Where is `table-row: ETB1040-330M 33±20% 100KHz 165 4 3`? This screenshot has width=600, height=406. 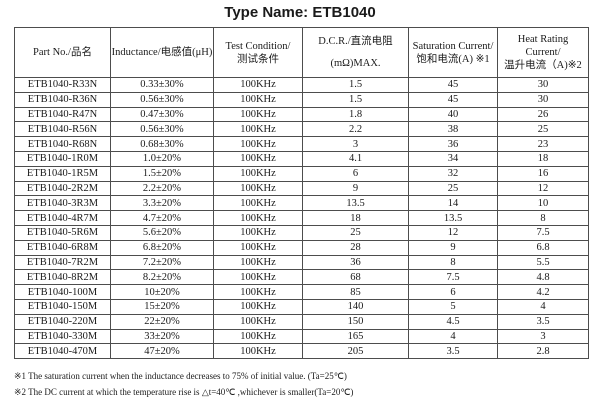
table-row: ETB1040-330M 33±20% 100KHz 165 4 3 is located at coordinates (301, 336).